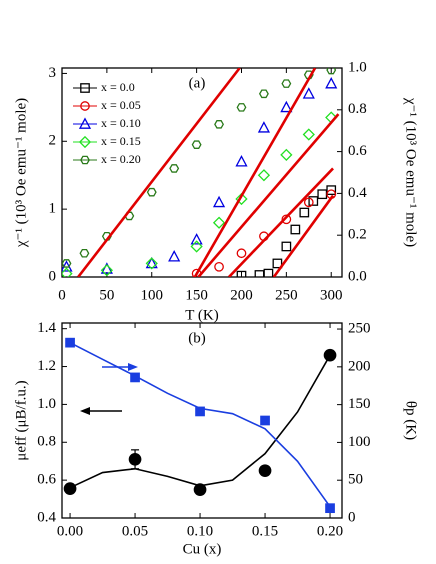 This screenshot has width=436, height=564. Describe the element at coordinates (106, 295) in the screenshot. I see `x-tick-label: 50` at that location.